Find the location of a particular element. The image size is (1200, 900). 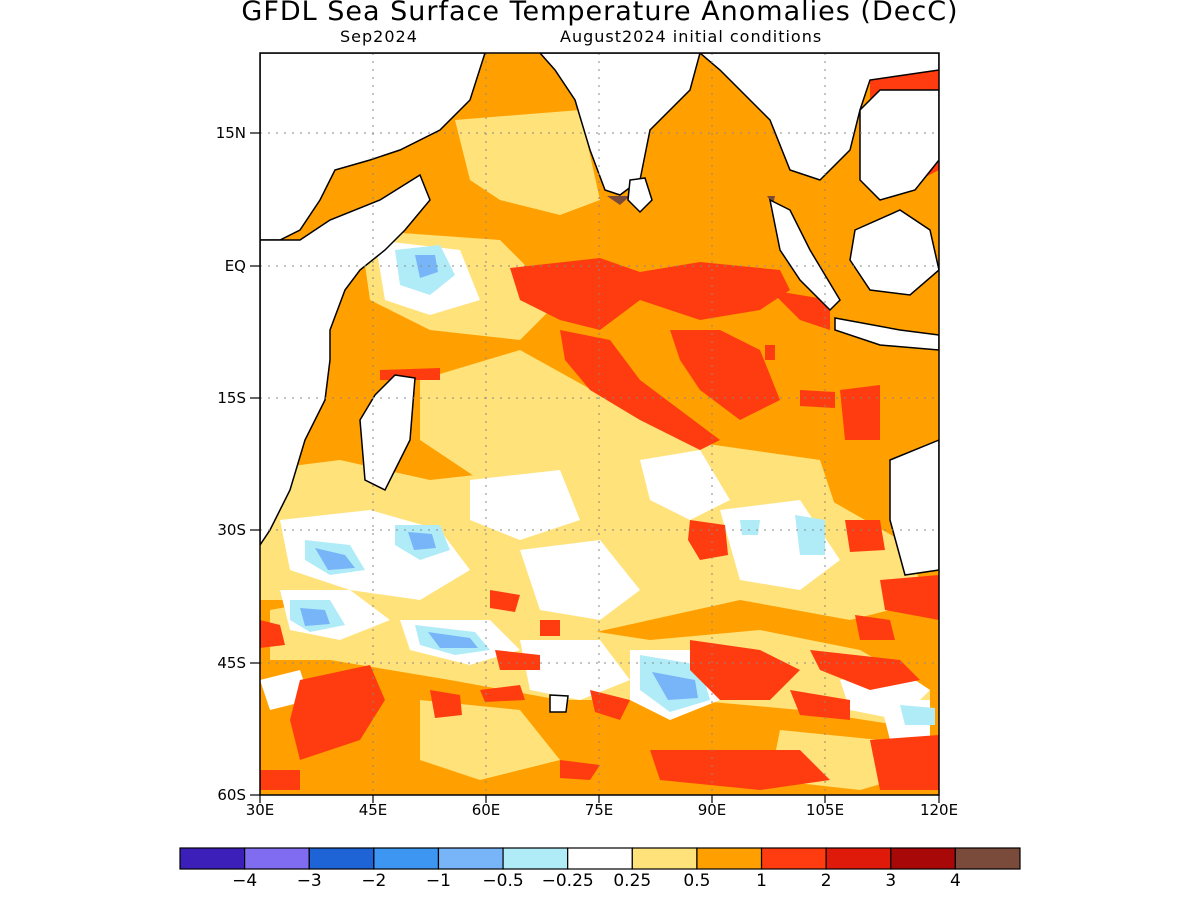

colorbar-label: 1 is located at coordinates (761, 881).